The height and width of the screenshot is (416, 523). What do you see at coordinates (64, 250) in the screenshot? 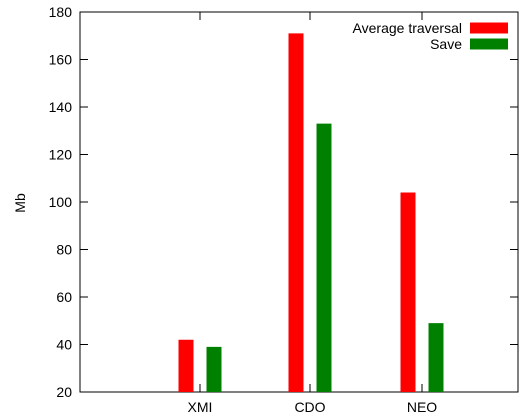
I see `y-tick-label: 80` at bounding box center [64, 250].